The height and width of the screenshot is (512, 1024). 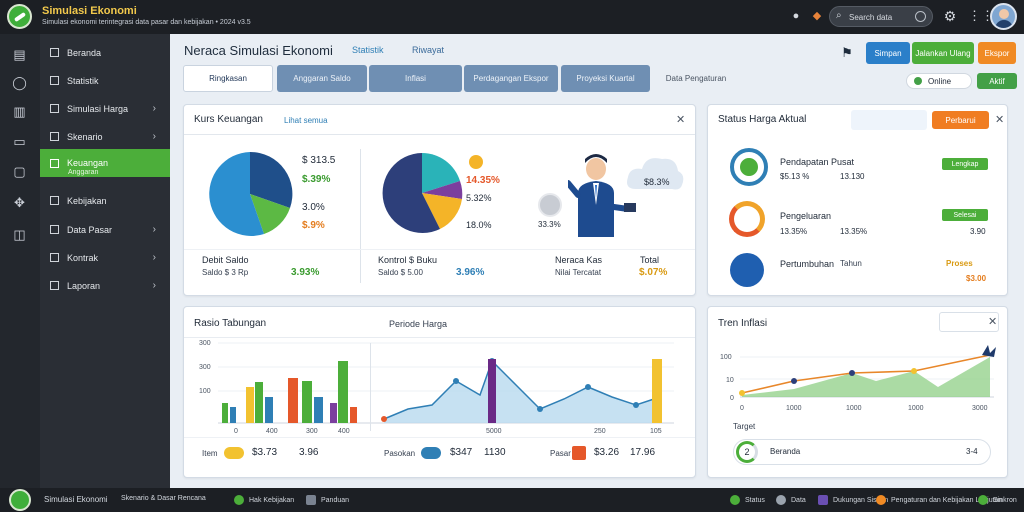 What do you see at coordinates (76, 499) in the screenshot?
I see `footer-brand: Simulasi Ekonomi` at bounding box center [76, 499].